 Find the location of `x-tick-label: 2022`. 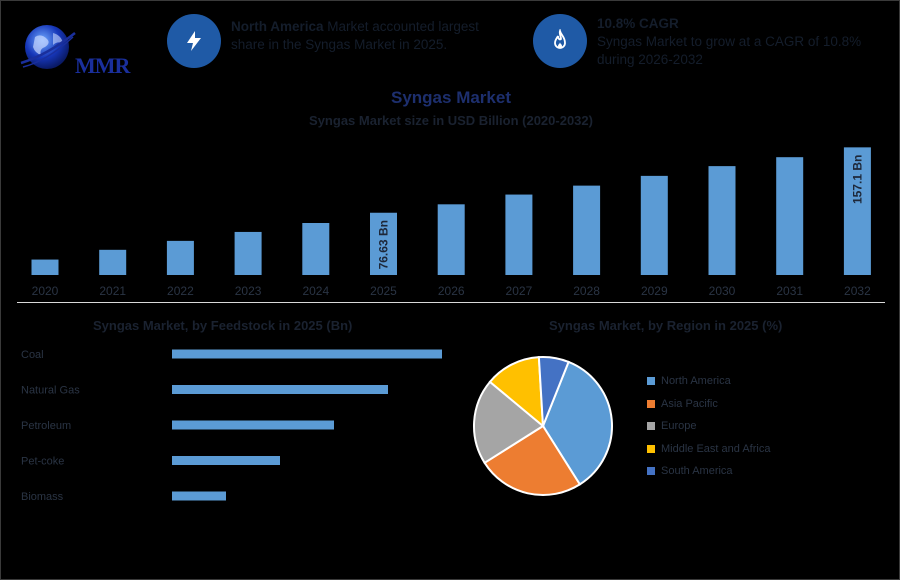

x-tick-label: 2022 is located at coordinates (180, 291).